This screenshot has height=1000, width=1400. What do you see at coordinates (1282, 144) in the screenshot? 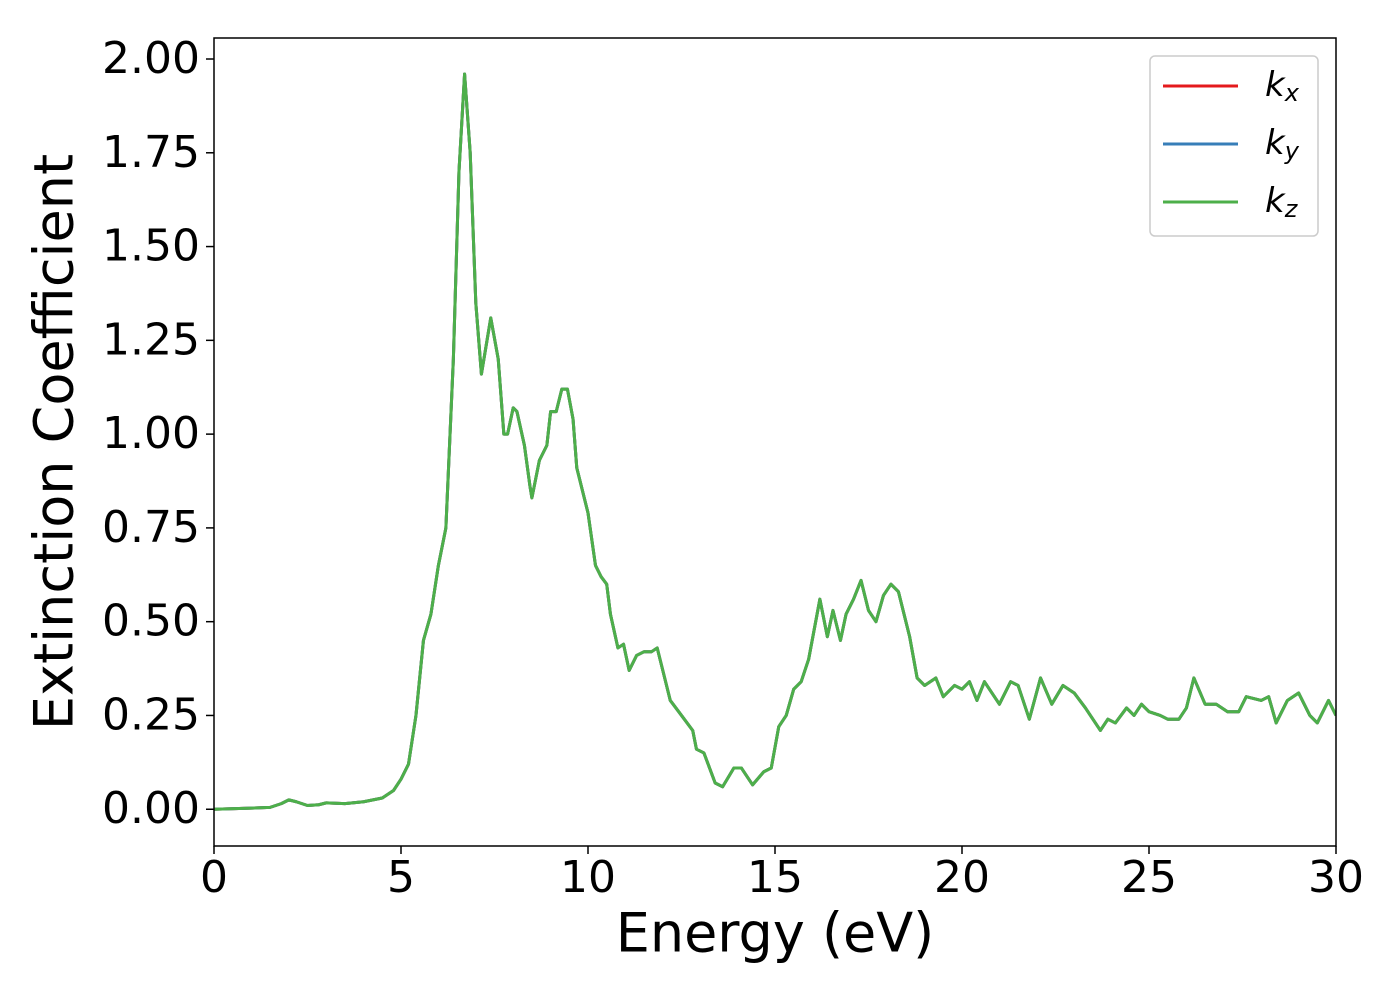
I see `legend-label: ky` at bounding box center [1282, 144].